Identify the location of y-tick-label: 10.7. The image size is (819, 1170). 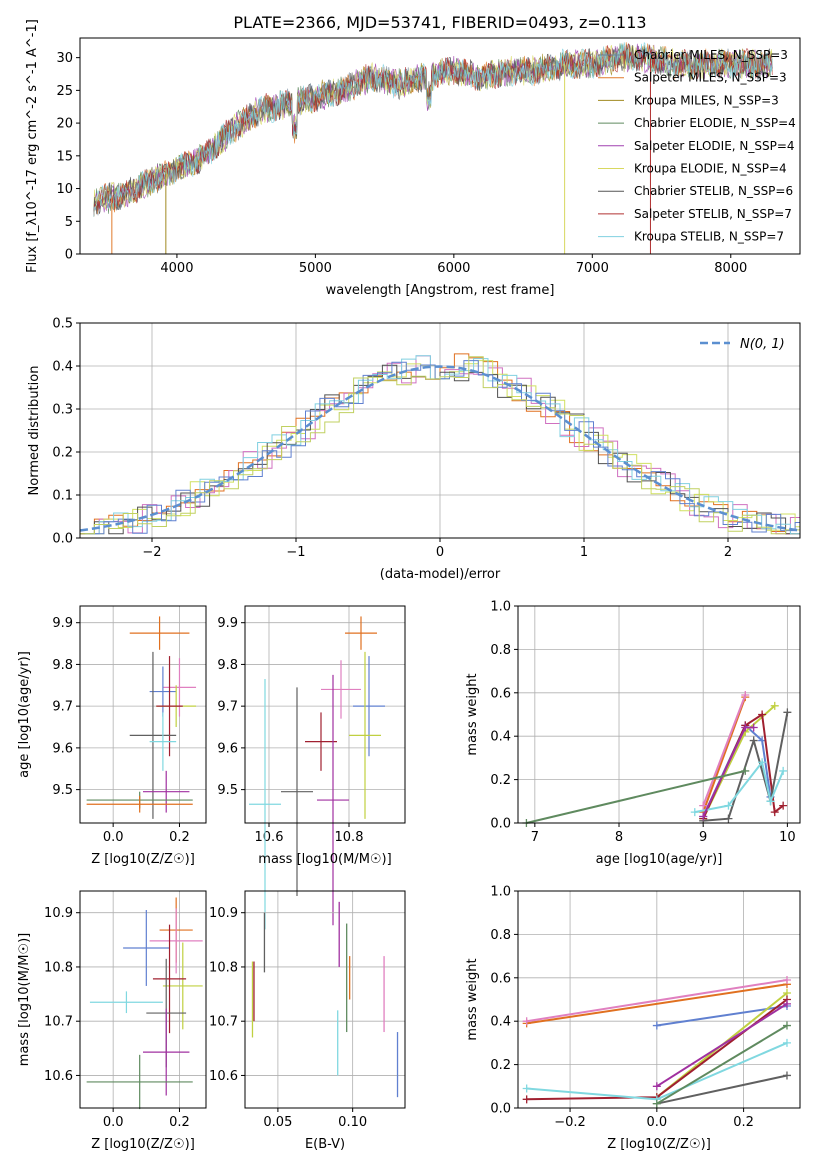
(58, 1022).